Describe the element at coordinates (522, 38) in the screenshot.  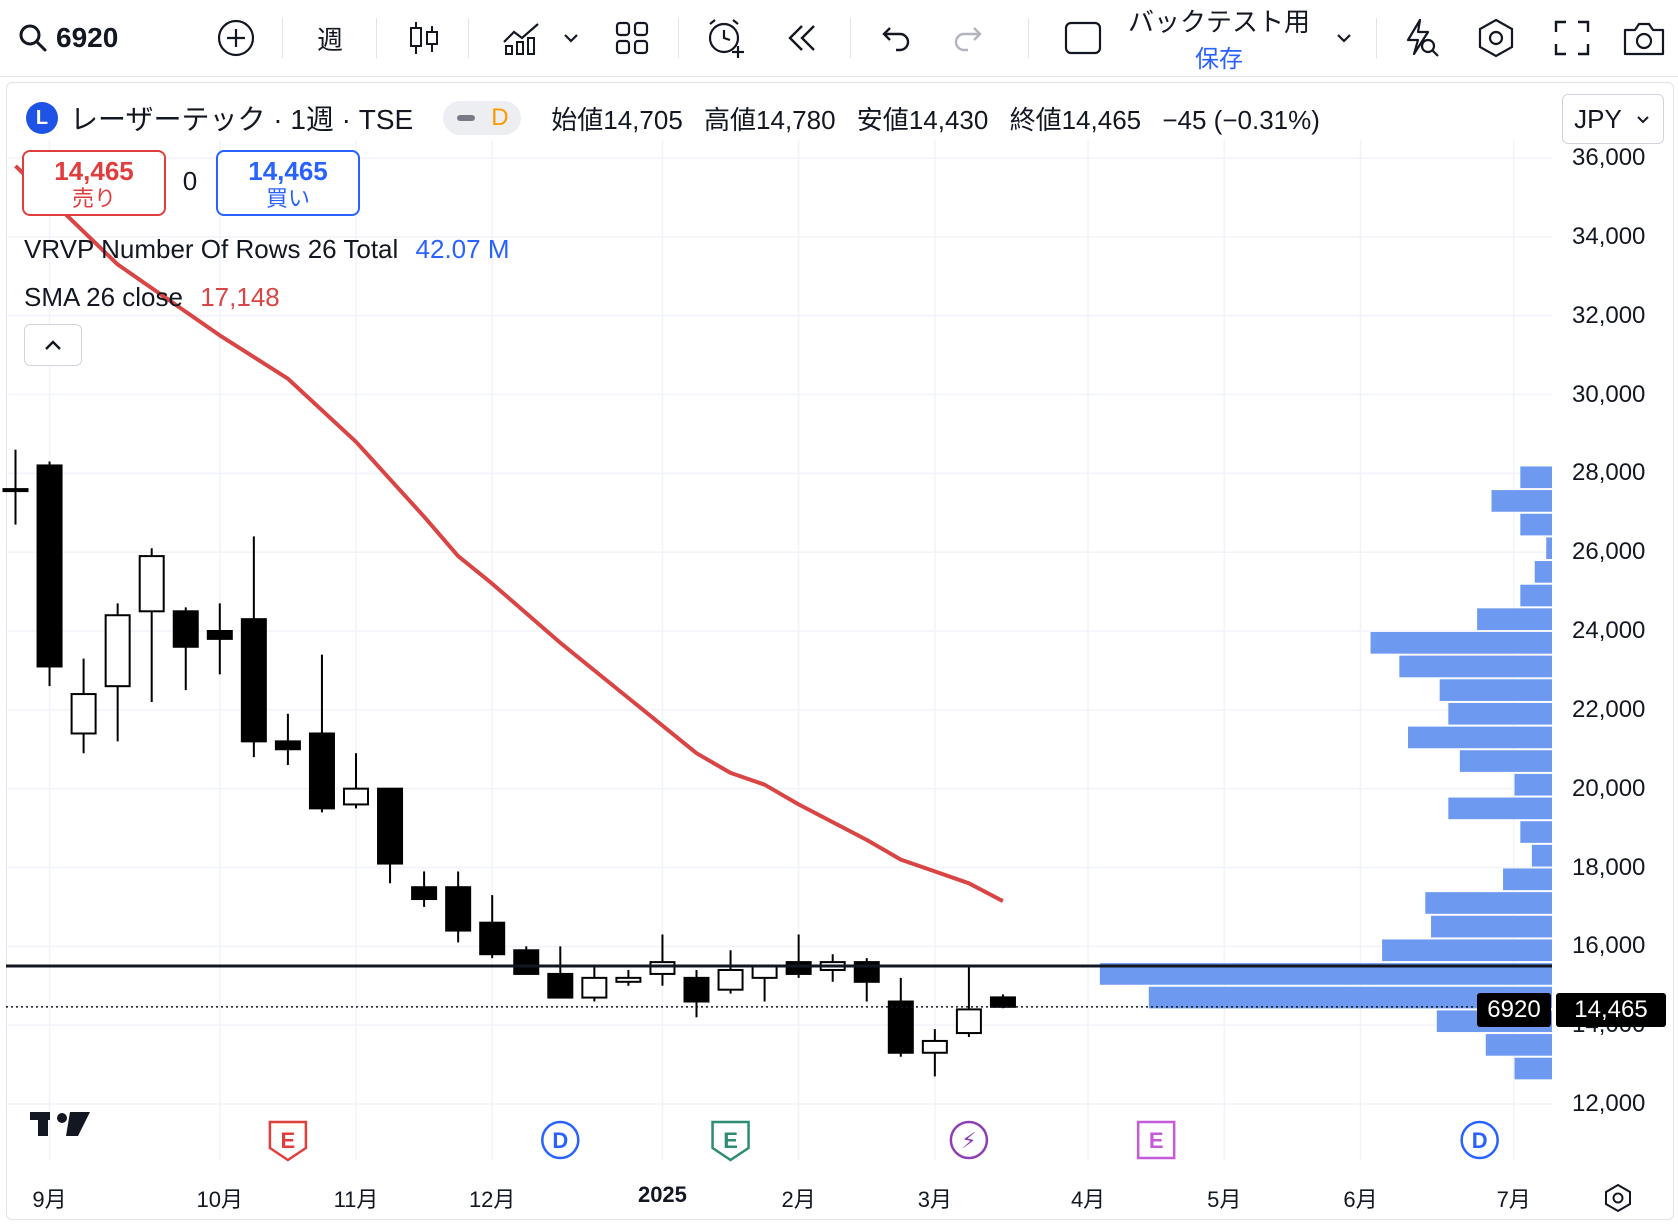
I see `indicators-button` at that location.